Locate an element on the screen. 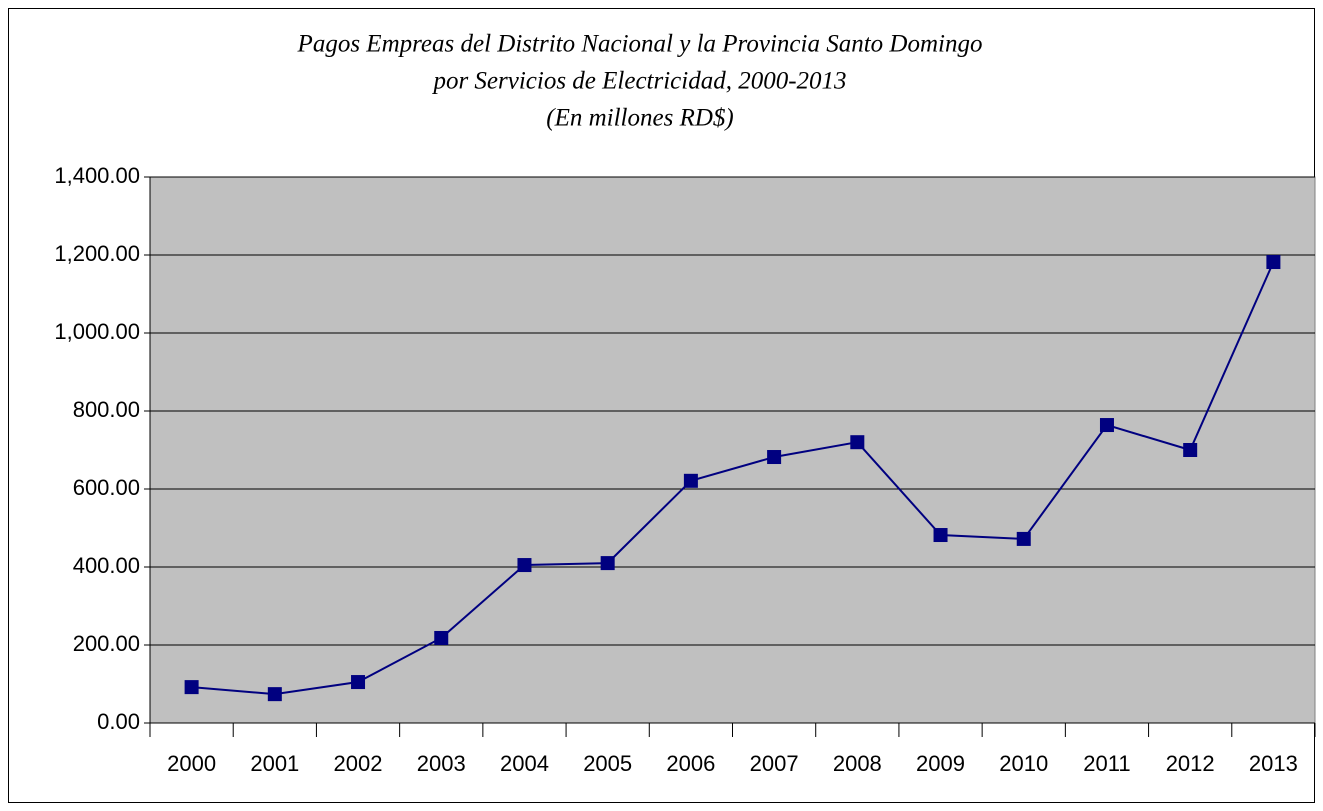 This screenshot has width=1323, height=811. x-tick-label: 2008 is located at coordinates (857, 763).